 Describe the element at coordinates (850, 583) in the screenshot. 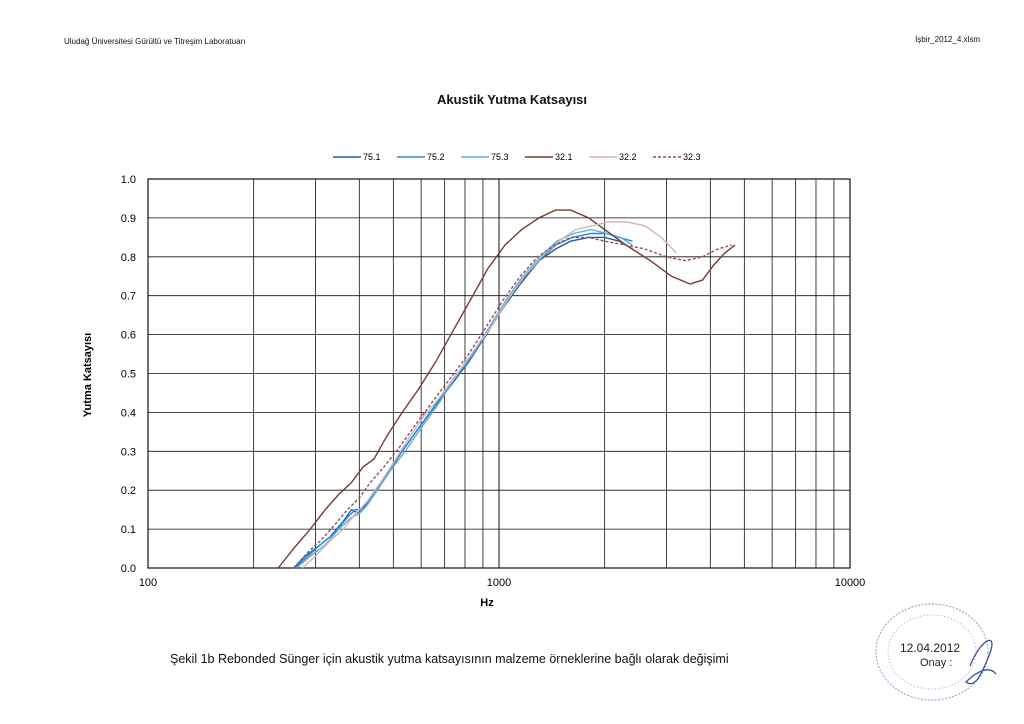

I see `x-tick-label: 10000` at that location.